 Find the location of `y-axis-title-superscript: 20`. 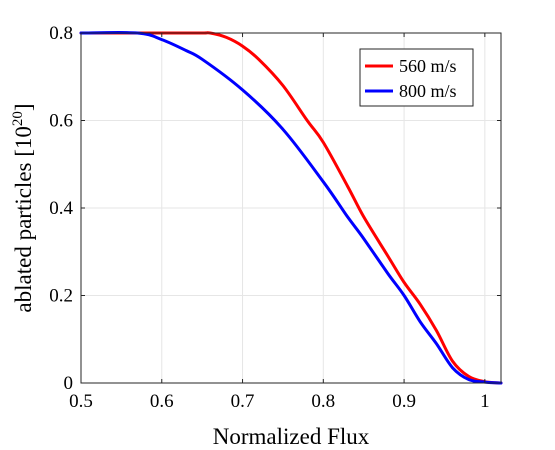

y-axis-title-superscript: 20 is located at coordinates (18, 118).